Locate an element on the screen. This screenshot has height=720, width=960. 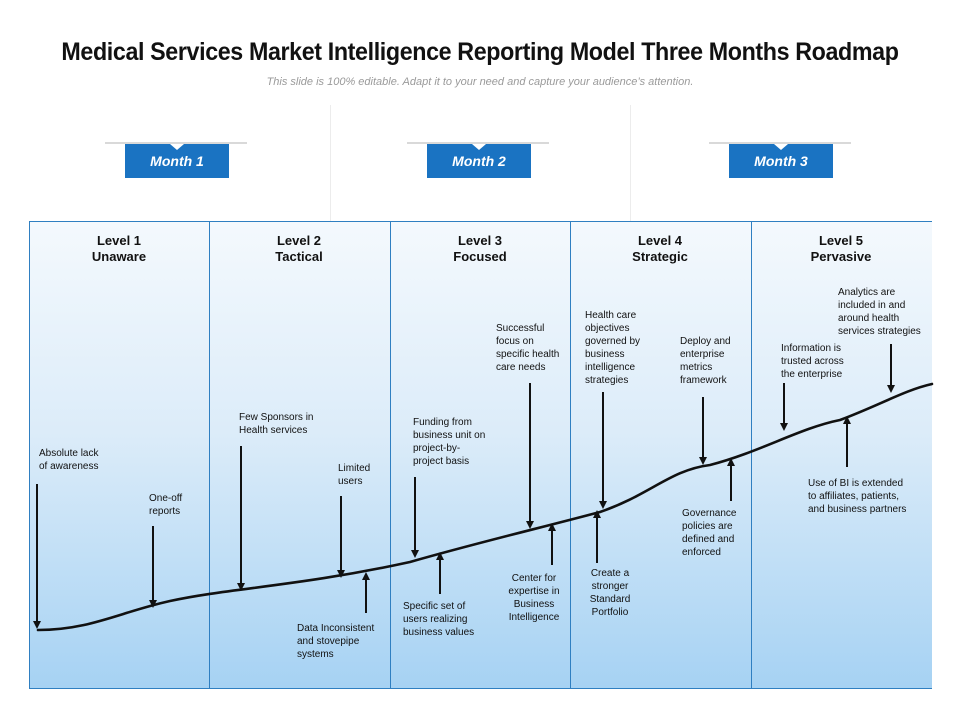
note-one-off: One-off reports is located at coordinates (166, 505).